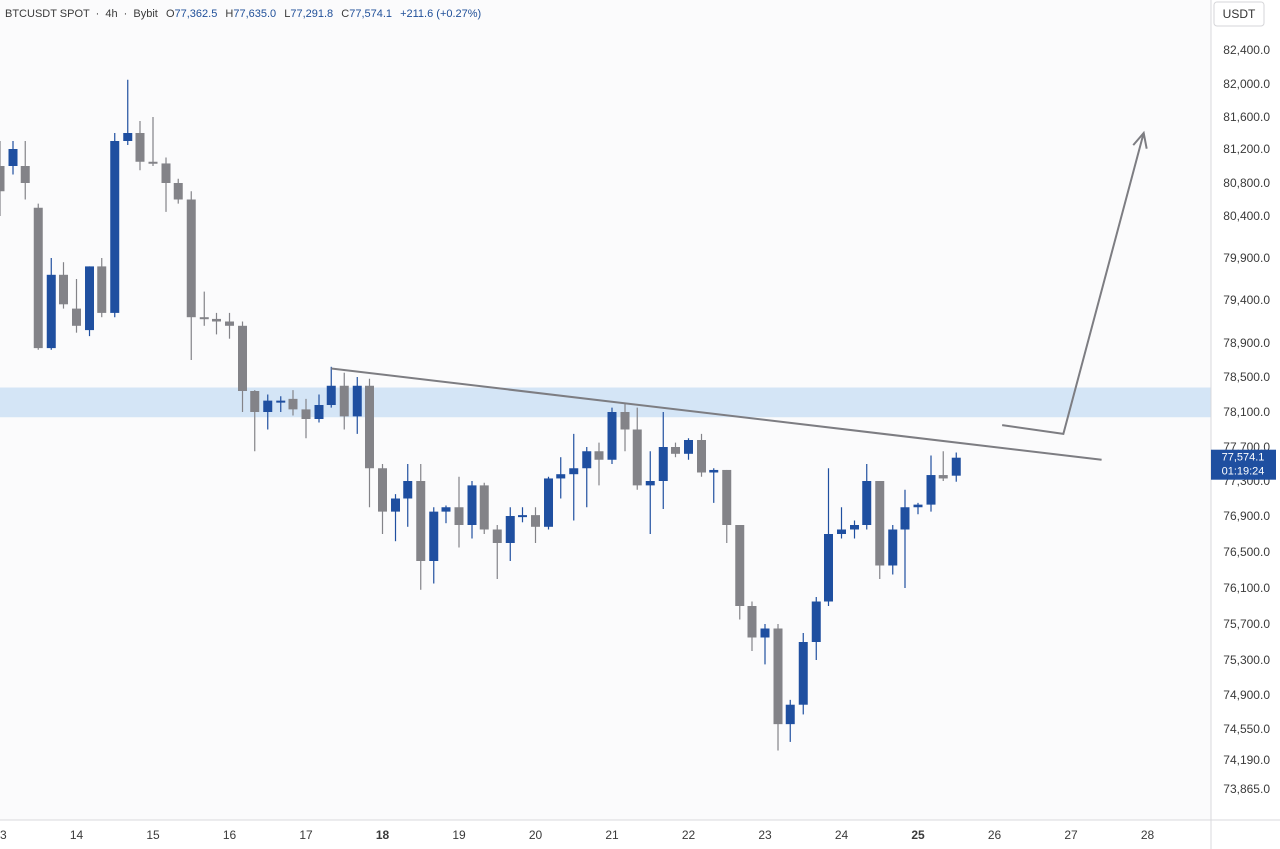  What do you see at coordinates (918, 835) in the screenshot?
I see `time-tick-label: 25` at bounding box center [918, 835].